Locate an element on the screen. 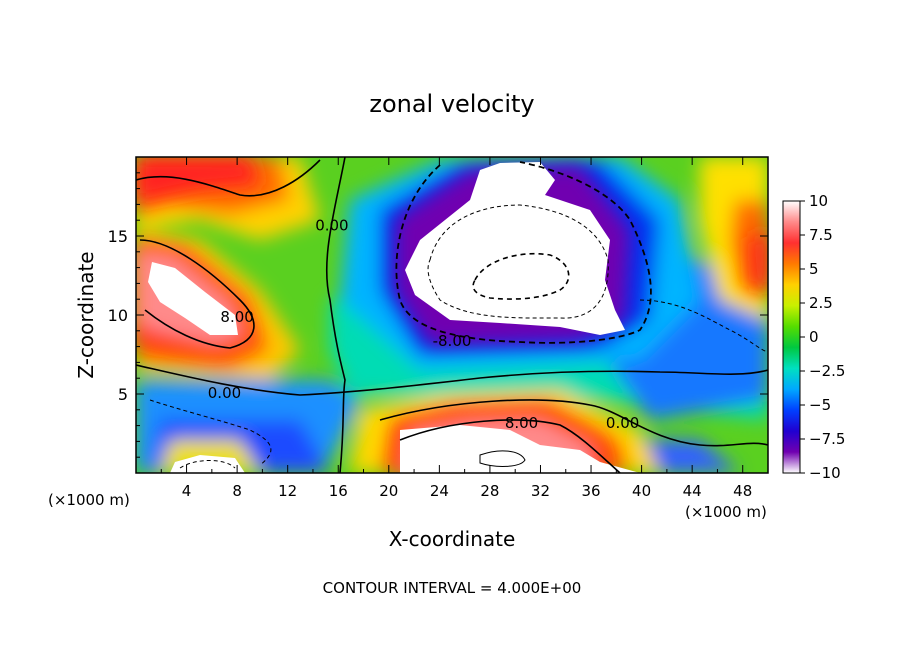 The height and width of the screenshot is (654, 904). colorbar-tick-label: 0 is located at coordinates (814, 337).